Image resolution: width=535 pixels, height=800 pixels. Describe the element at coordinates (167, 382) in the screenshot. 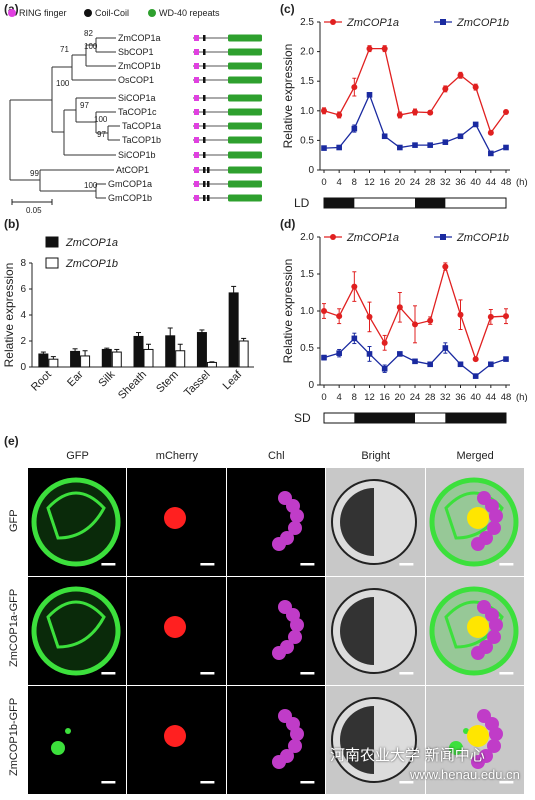

I see `x-tick-label-Stem: Stem` at that location.